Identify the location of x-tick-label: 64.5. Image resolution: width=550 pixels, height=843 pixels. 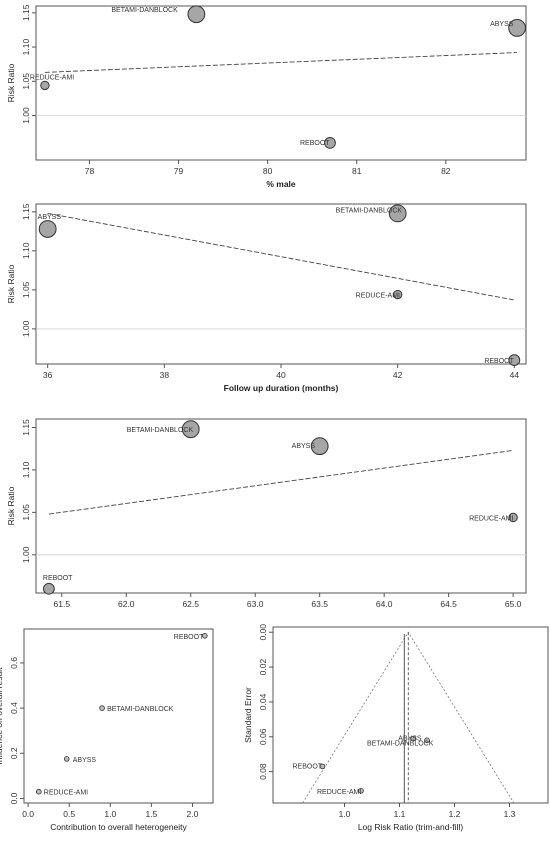
(448, 604).